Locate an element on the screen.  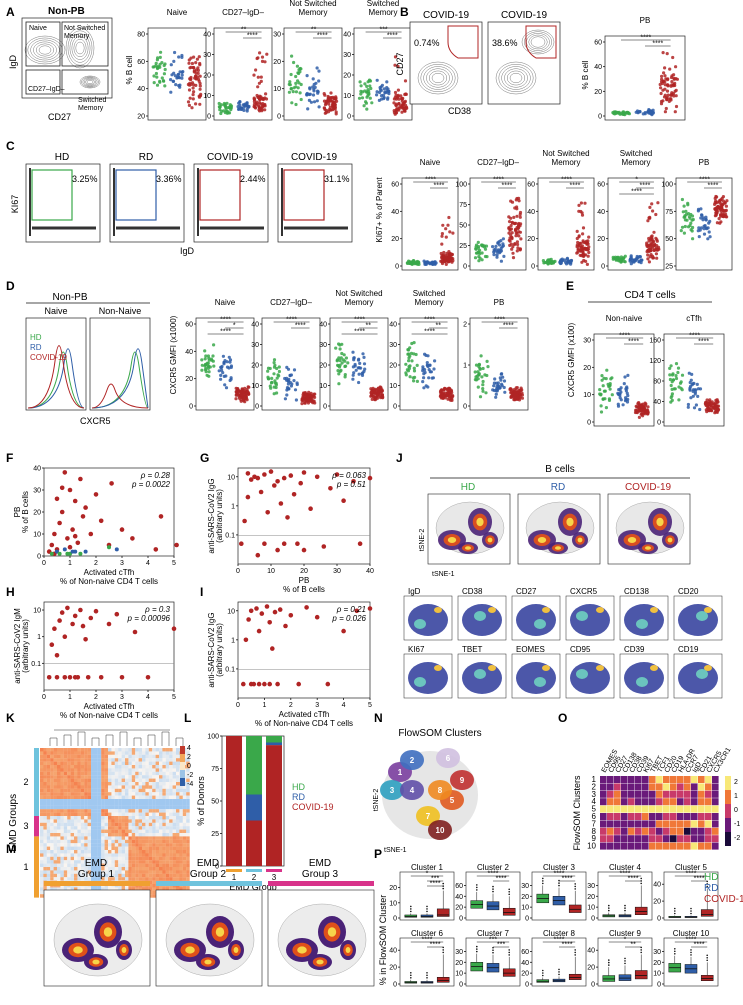
panel-c-strip-5-sig-label: **** is located at coordinates (713, 186).